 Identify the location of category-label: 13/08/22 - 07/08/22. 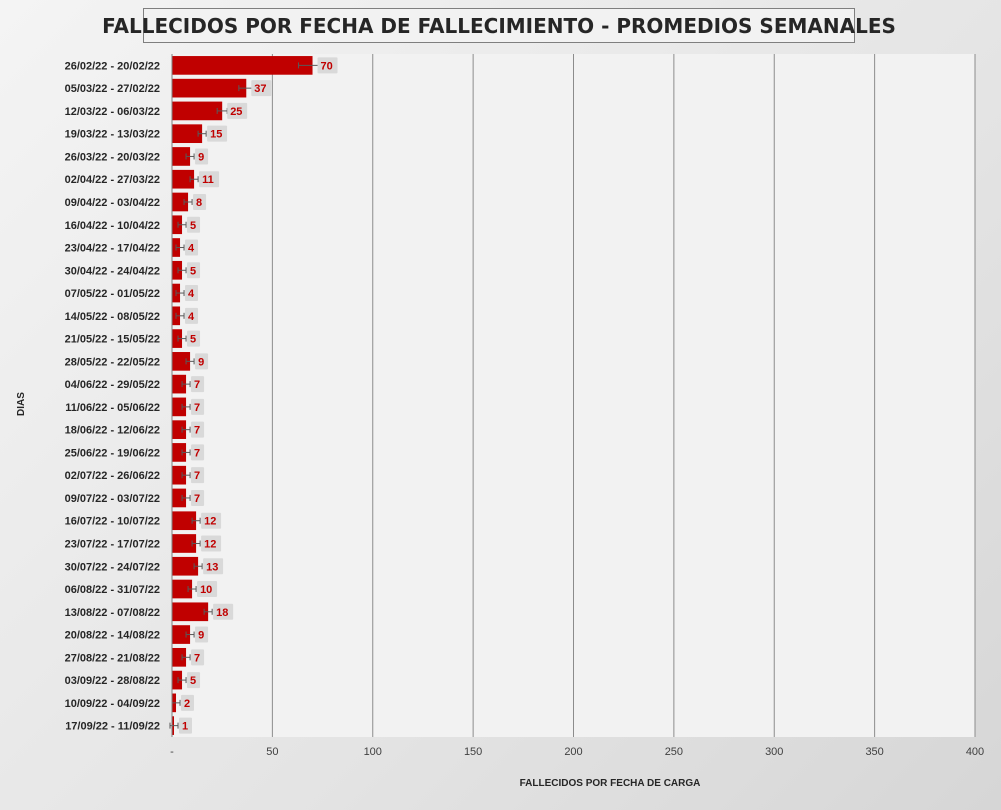
(112, 613).